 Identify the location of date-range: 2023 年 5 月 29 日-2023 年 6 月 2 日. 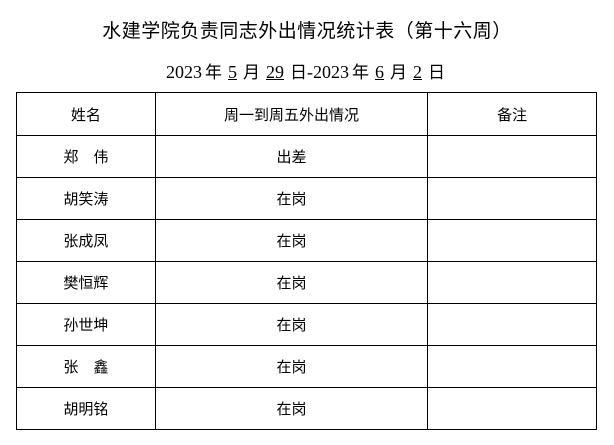
(307, 70).